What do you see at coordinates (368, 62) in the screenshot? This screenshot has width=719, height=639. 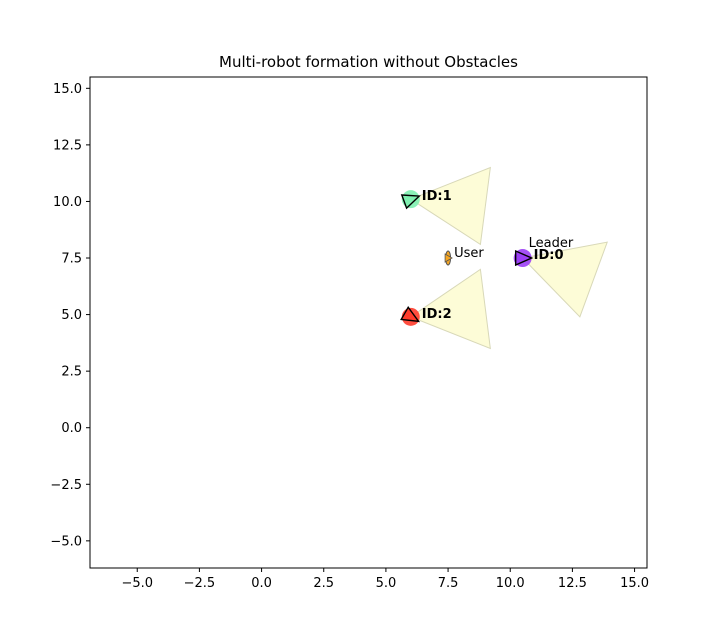 I see `chart-title: Multi-robot formation without Obstacles` at bounding box center [368, 62].